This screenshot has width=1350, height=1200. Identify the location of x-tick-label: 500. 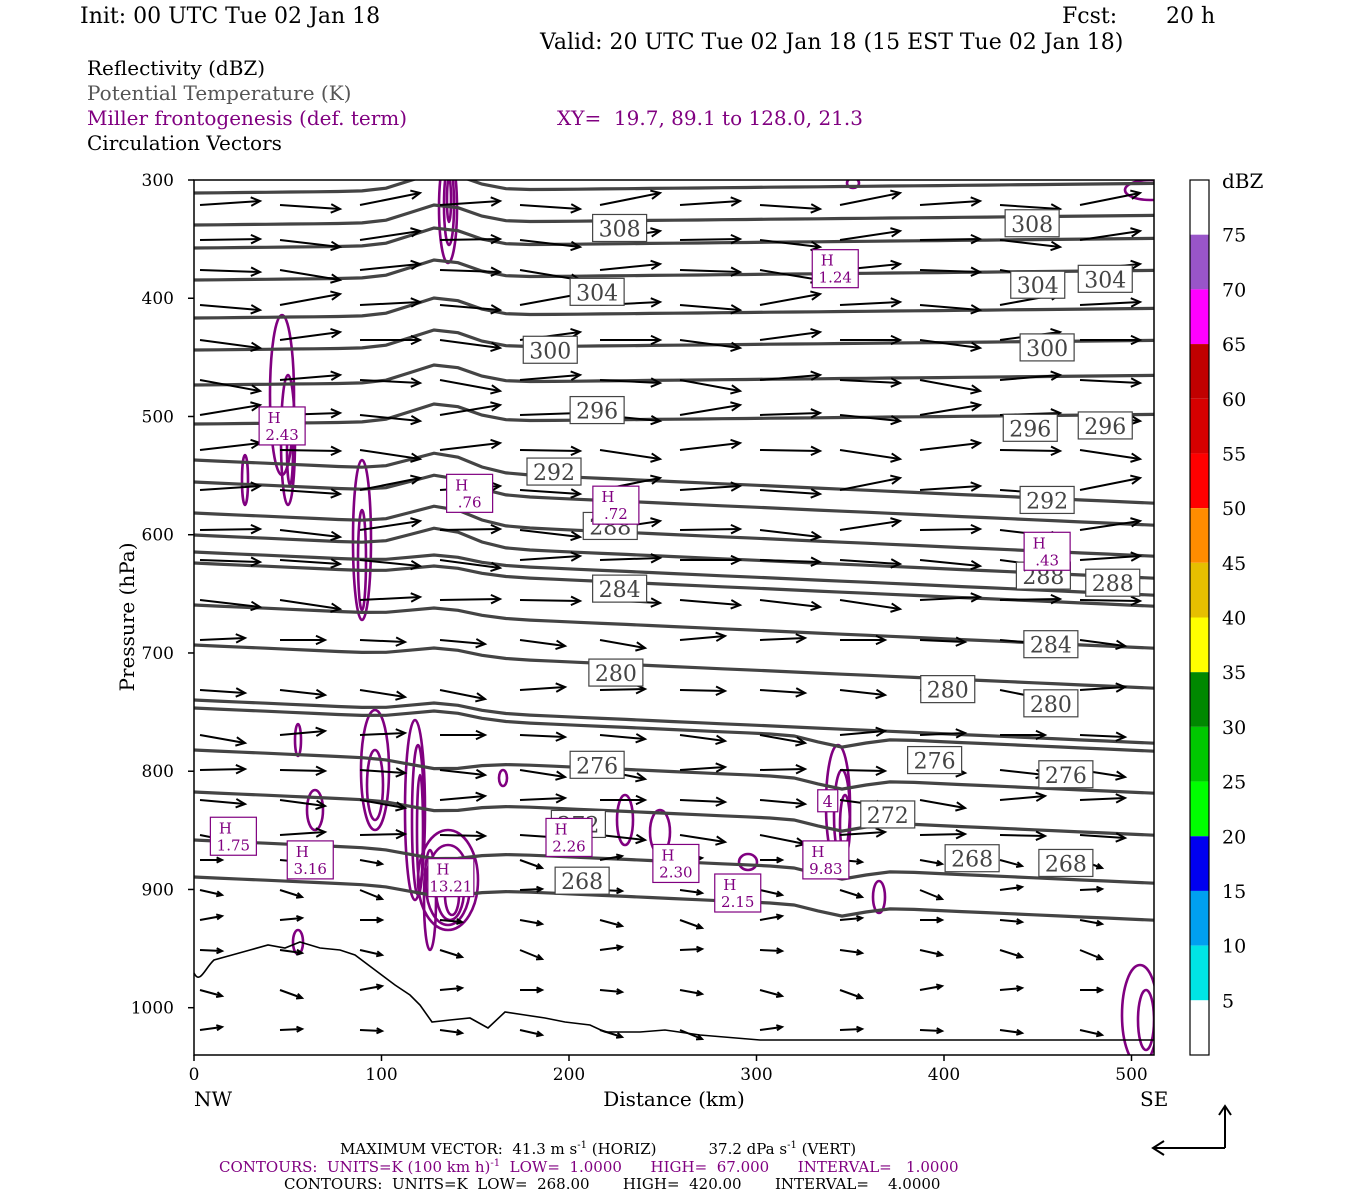
(1131, 1075).